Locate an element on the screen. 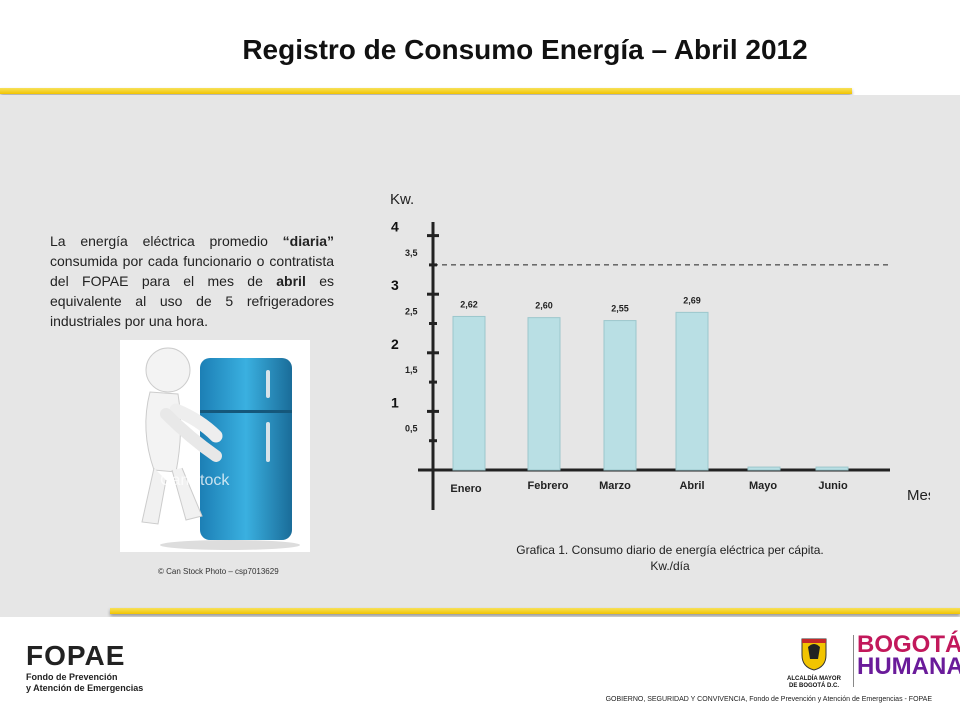  description-bold-2: abril is located at coordinates (291, 281).